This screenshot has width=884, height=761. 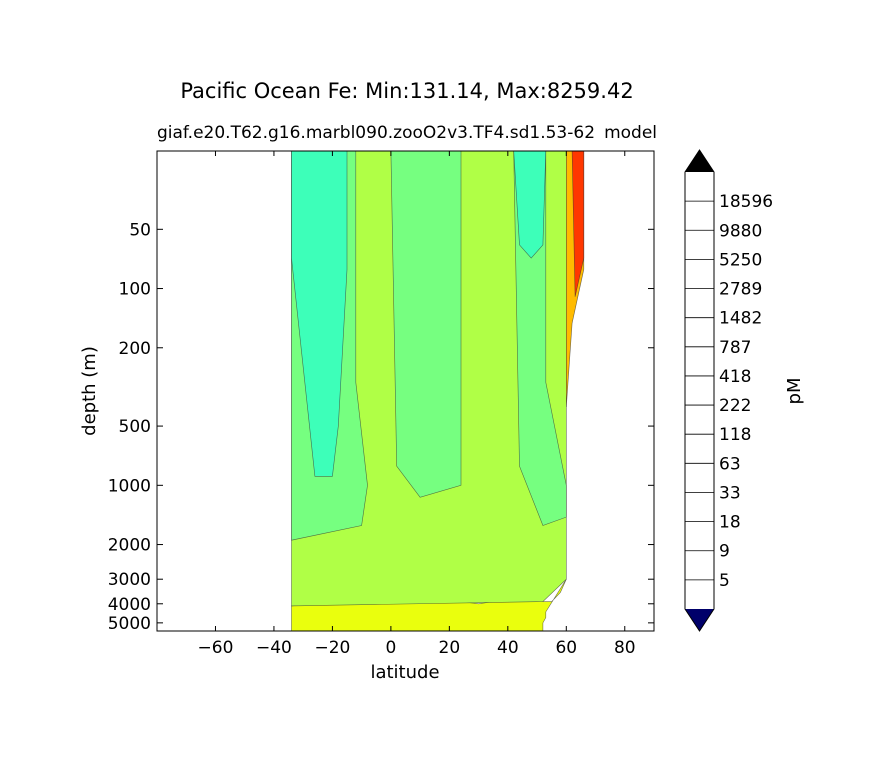 I want to click on y-tick-label: 3000, so click(x=129, y=580).